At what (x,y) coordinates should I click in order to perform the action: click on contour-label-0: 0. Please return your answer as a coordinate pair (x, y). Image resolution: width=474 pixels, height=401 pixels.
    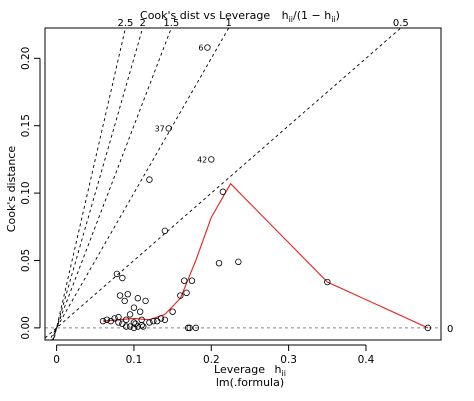
    Looking at the image, I should click on (450, 329).